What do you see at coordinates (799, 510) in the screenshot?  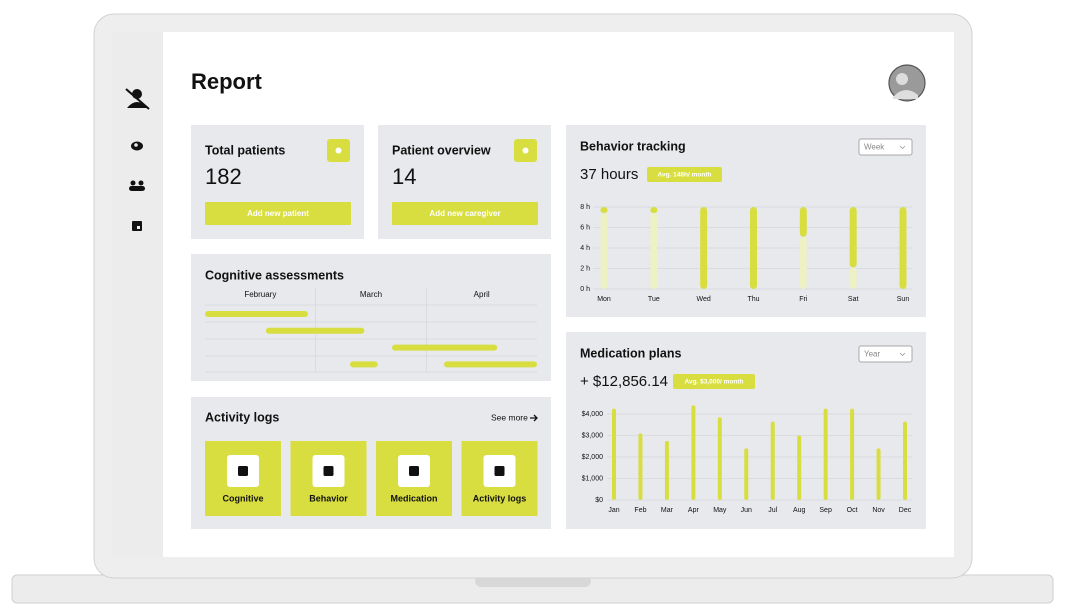 I see `x-tick-label: Aug` at bounding box center [799, 510].